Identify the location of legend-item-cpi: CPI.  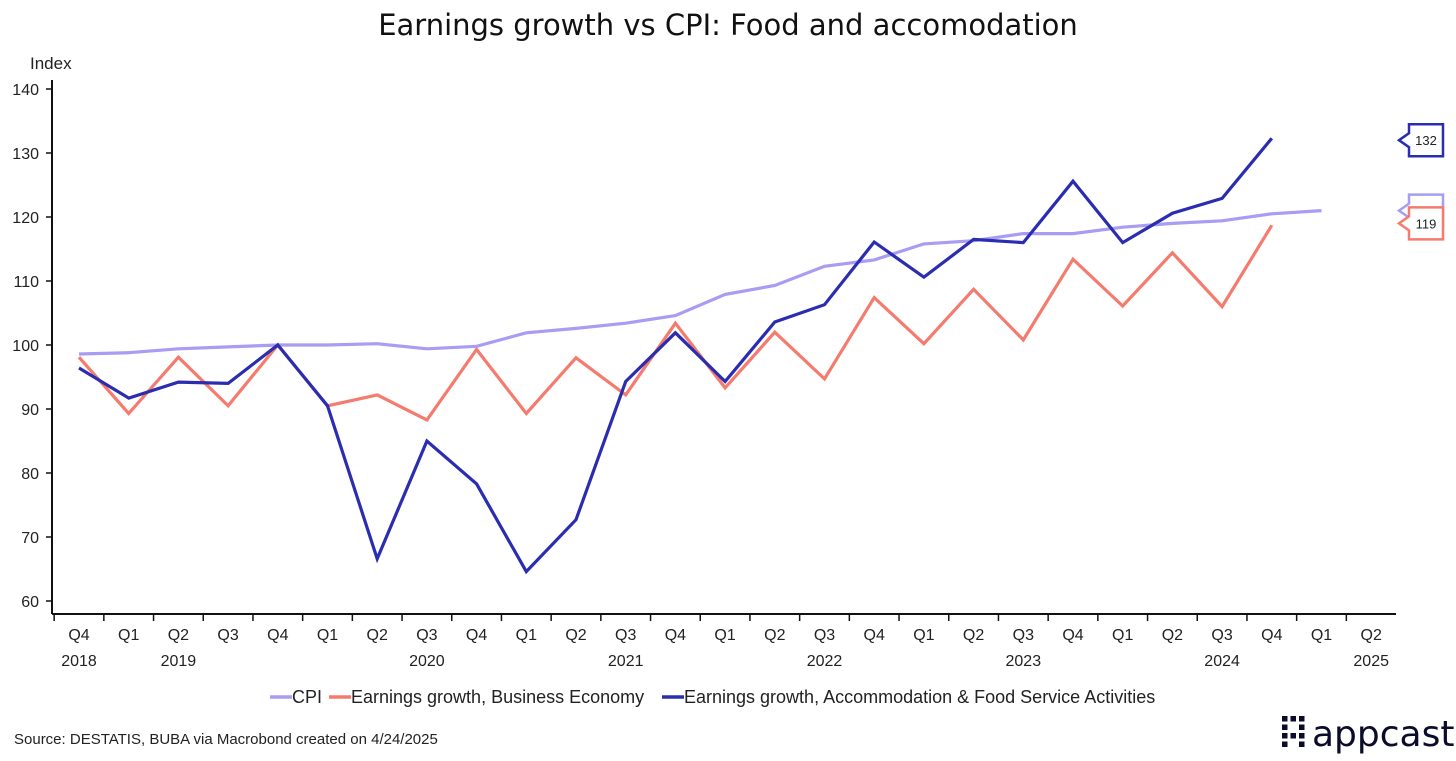
(296, 697).